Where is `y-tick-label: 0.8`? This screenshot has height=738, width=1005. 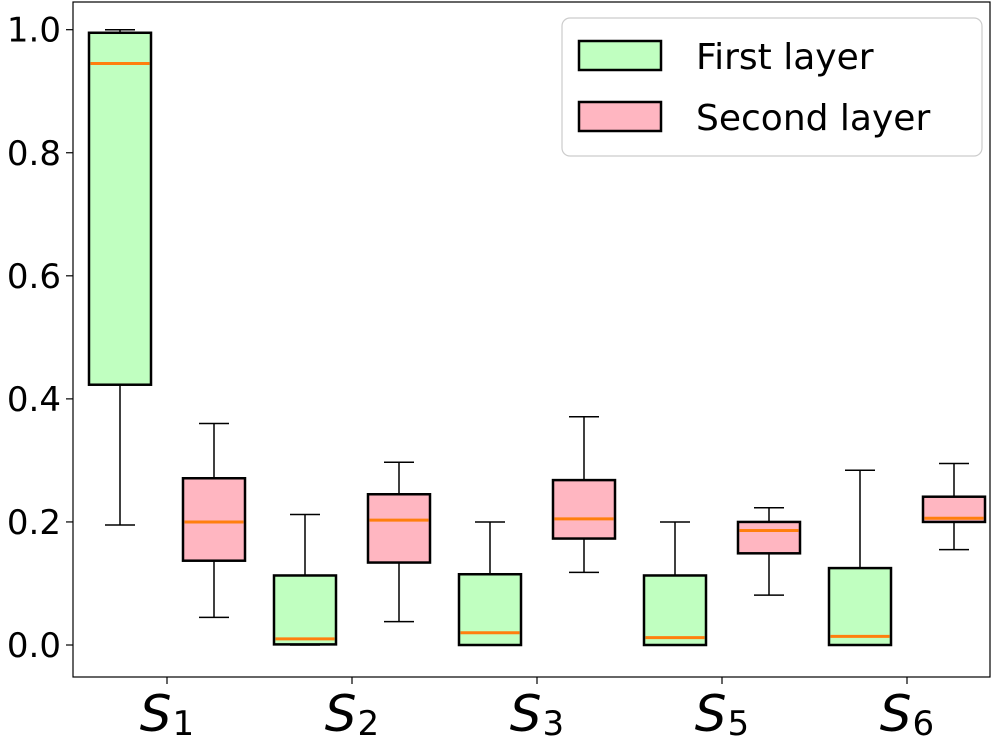
y-tick-label: 0.8 is located at coordinates (34, 154).